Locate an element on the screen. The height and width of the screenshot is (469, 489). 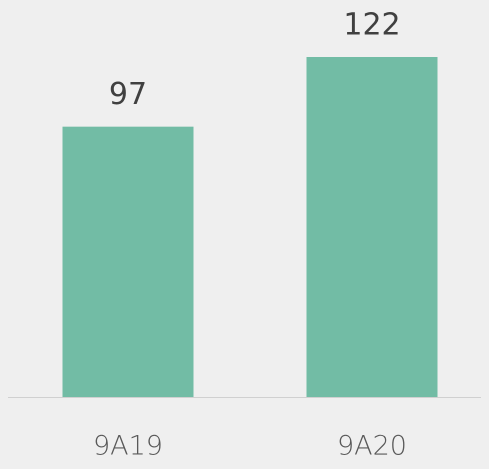
x-tick-label: 9A20 is located at coordinates (372, 446).